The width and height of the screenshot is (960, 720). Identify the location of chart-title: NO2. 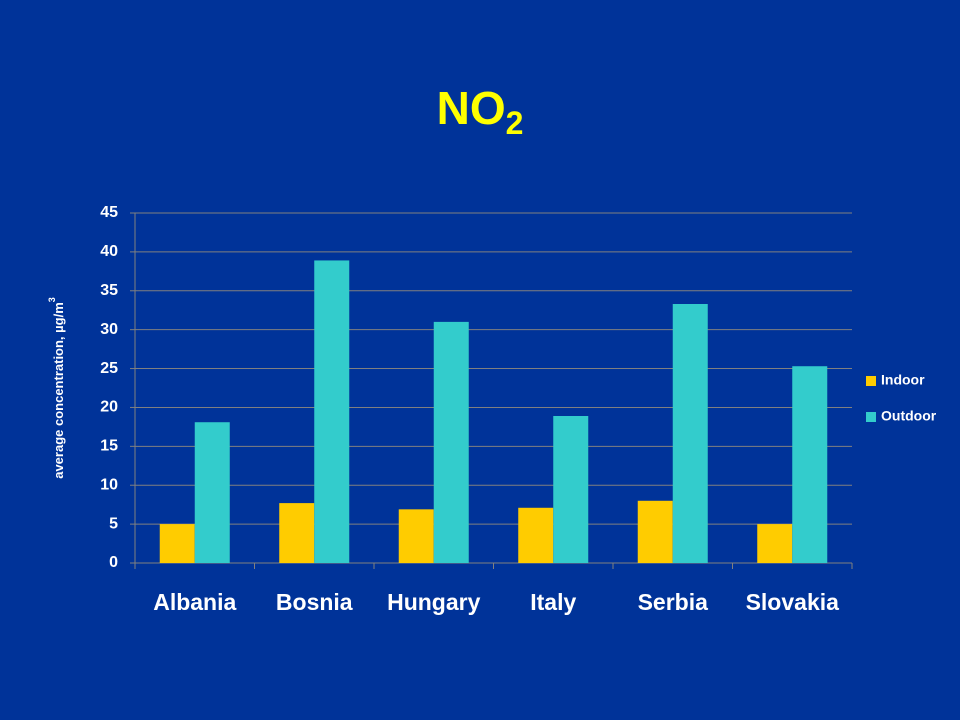
(480, 111).